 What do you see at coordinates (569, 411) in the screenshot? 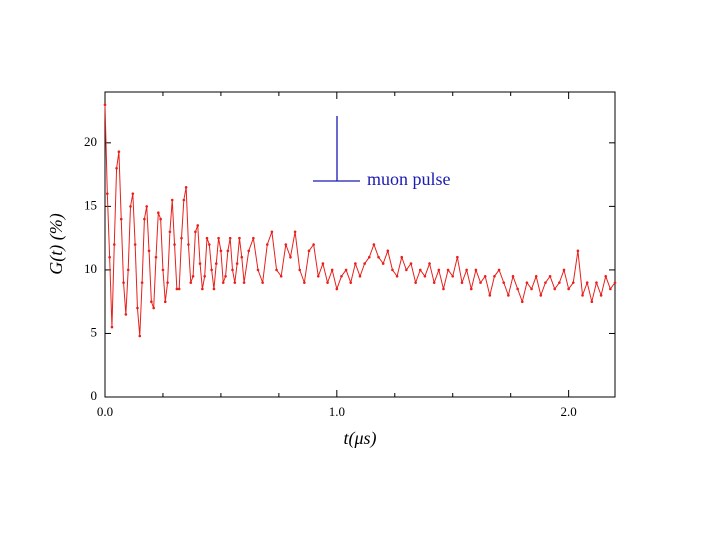
I see `x-tick-label: 2.0` at bounding box center [569, 411].